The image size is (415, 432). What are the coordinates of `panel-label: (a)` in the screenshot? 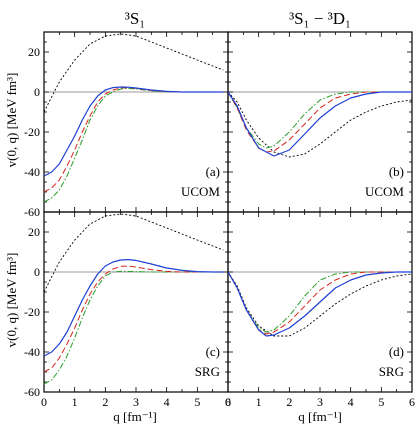 It's located at (213, 171).